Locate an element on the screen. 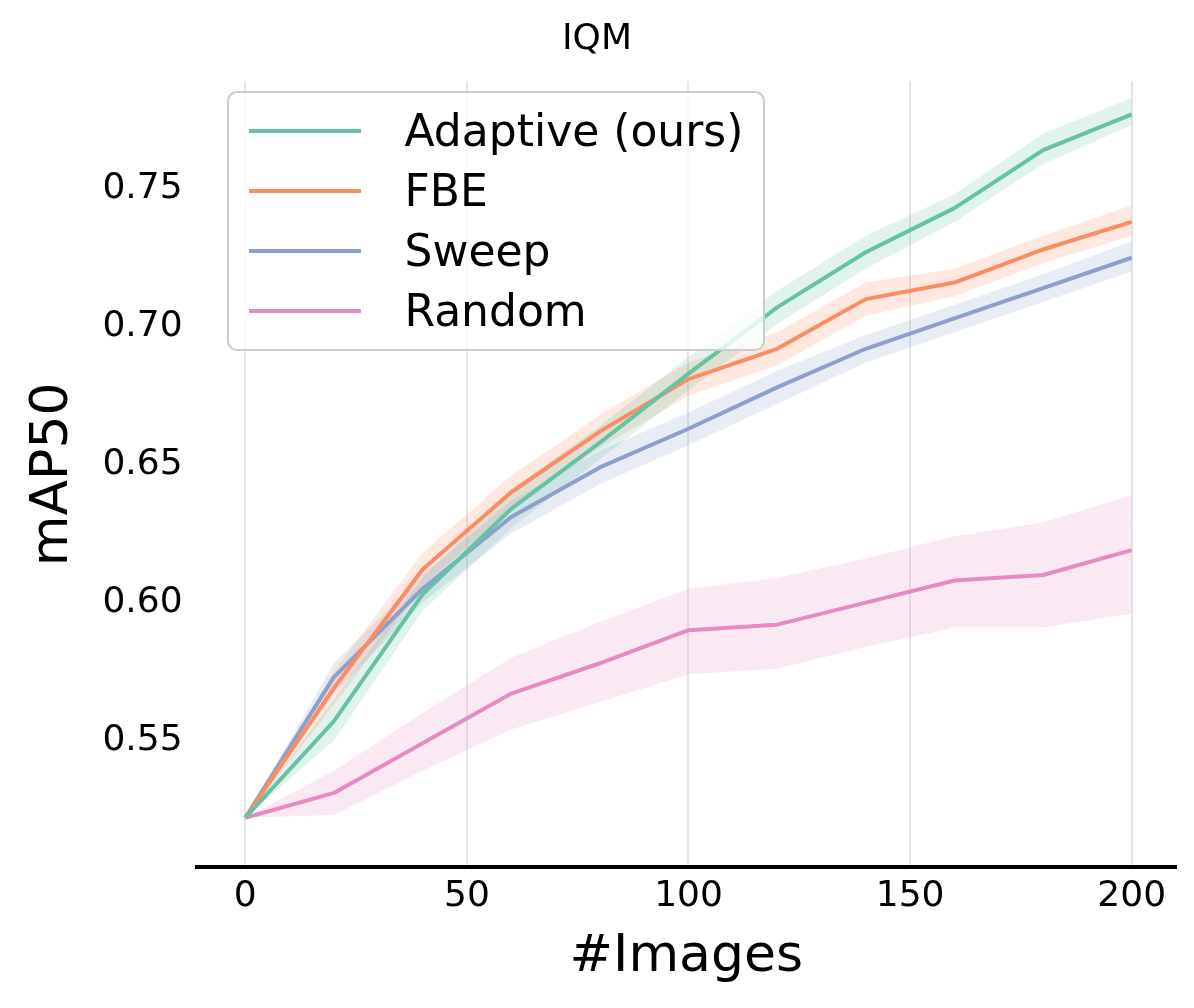  legend-label: FBE is located at coordinates (446, 191).